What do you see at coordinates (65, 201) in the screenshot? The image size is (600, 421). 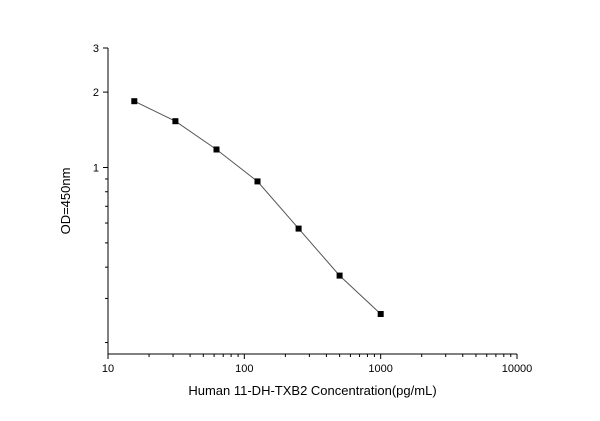 I see `y-axis-title: OD=450nm` at bounding box center [65, 201].